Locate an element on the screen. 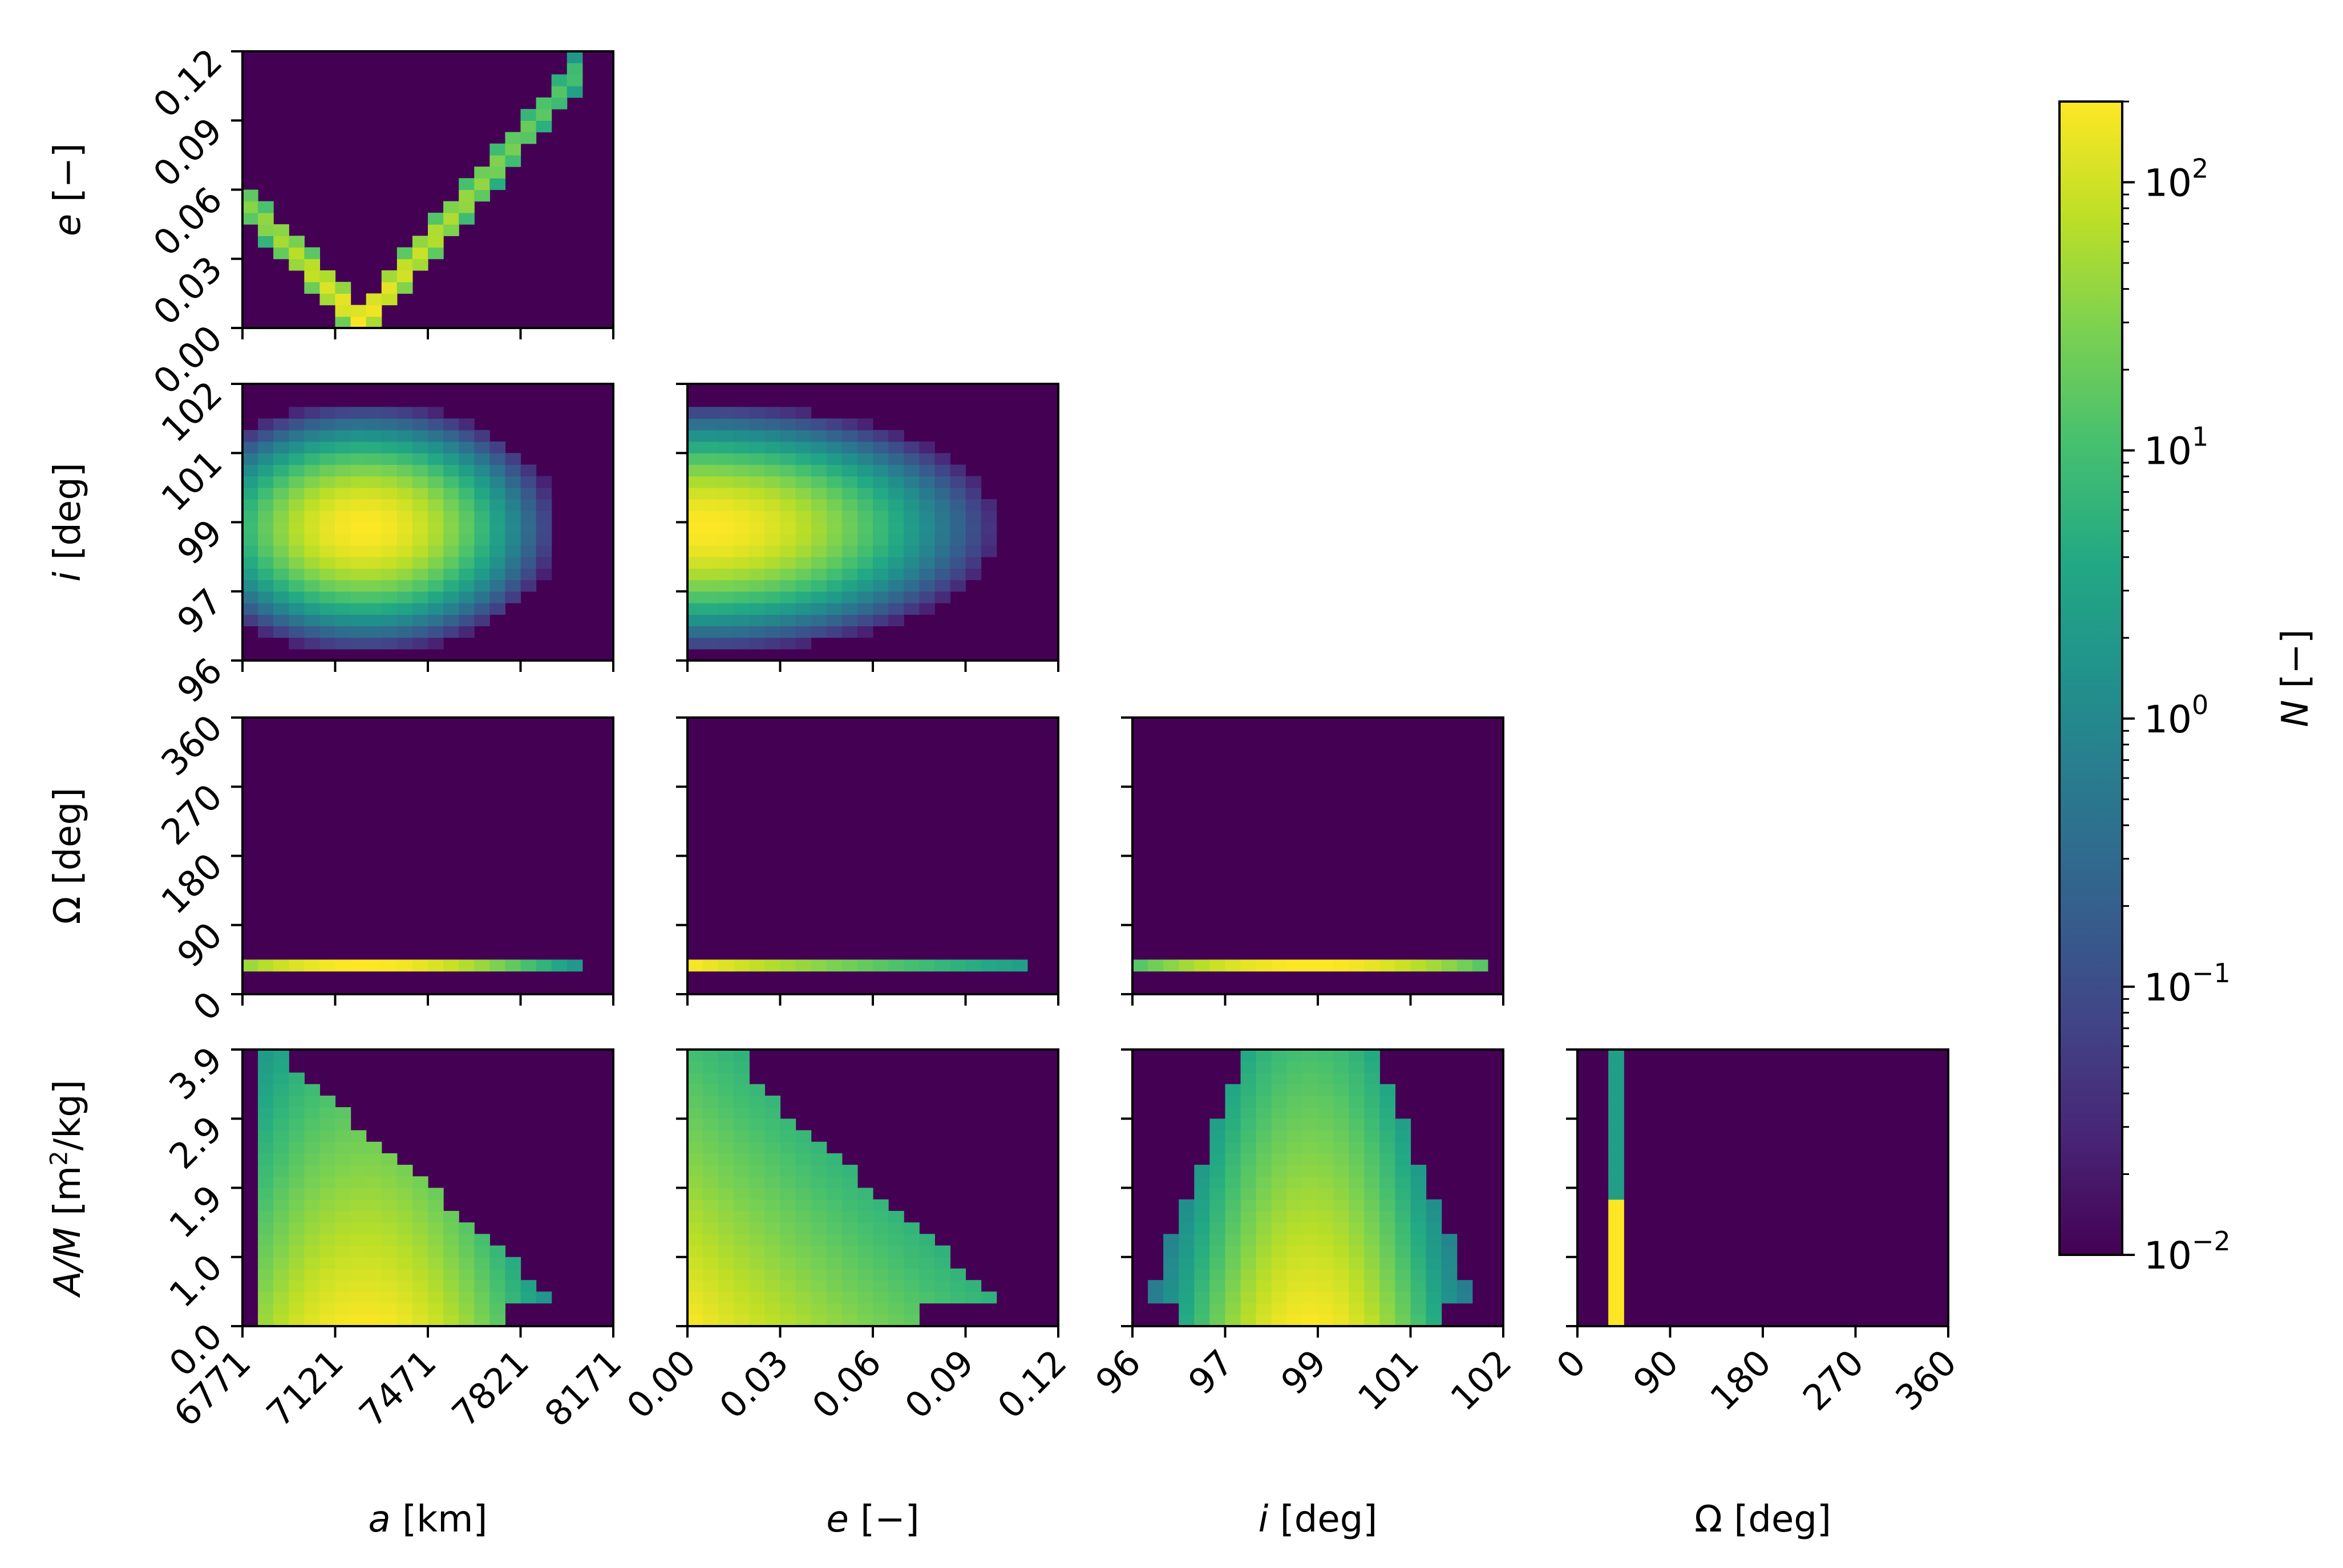  y-tick-label: 270 is located at coordinates (191, 814).